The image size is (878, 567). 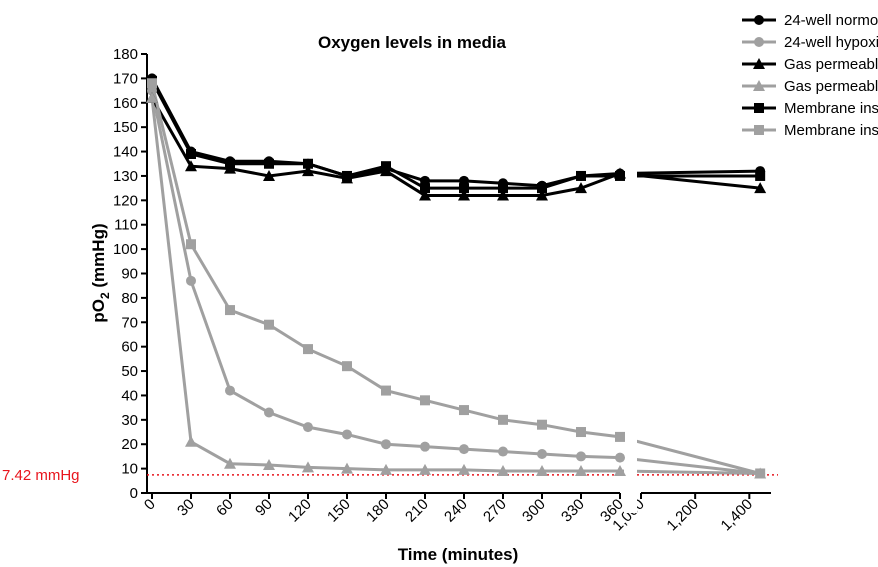 I want to click on legend-label: Gas permeable normoxic, so click(x=831, y=64).